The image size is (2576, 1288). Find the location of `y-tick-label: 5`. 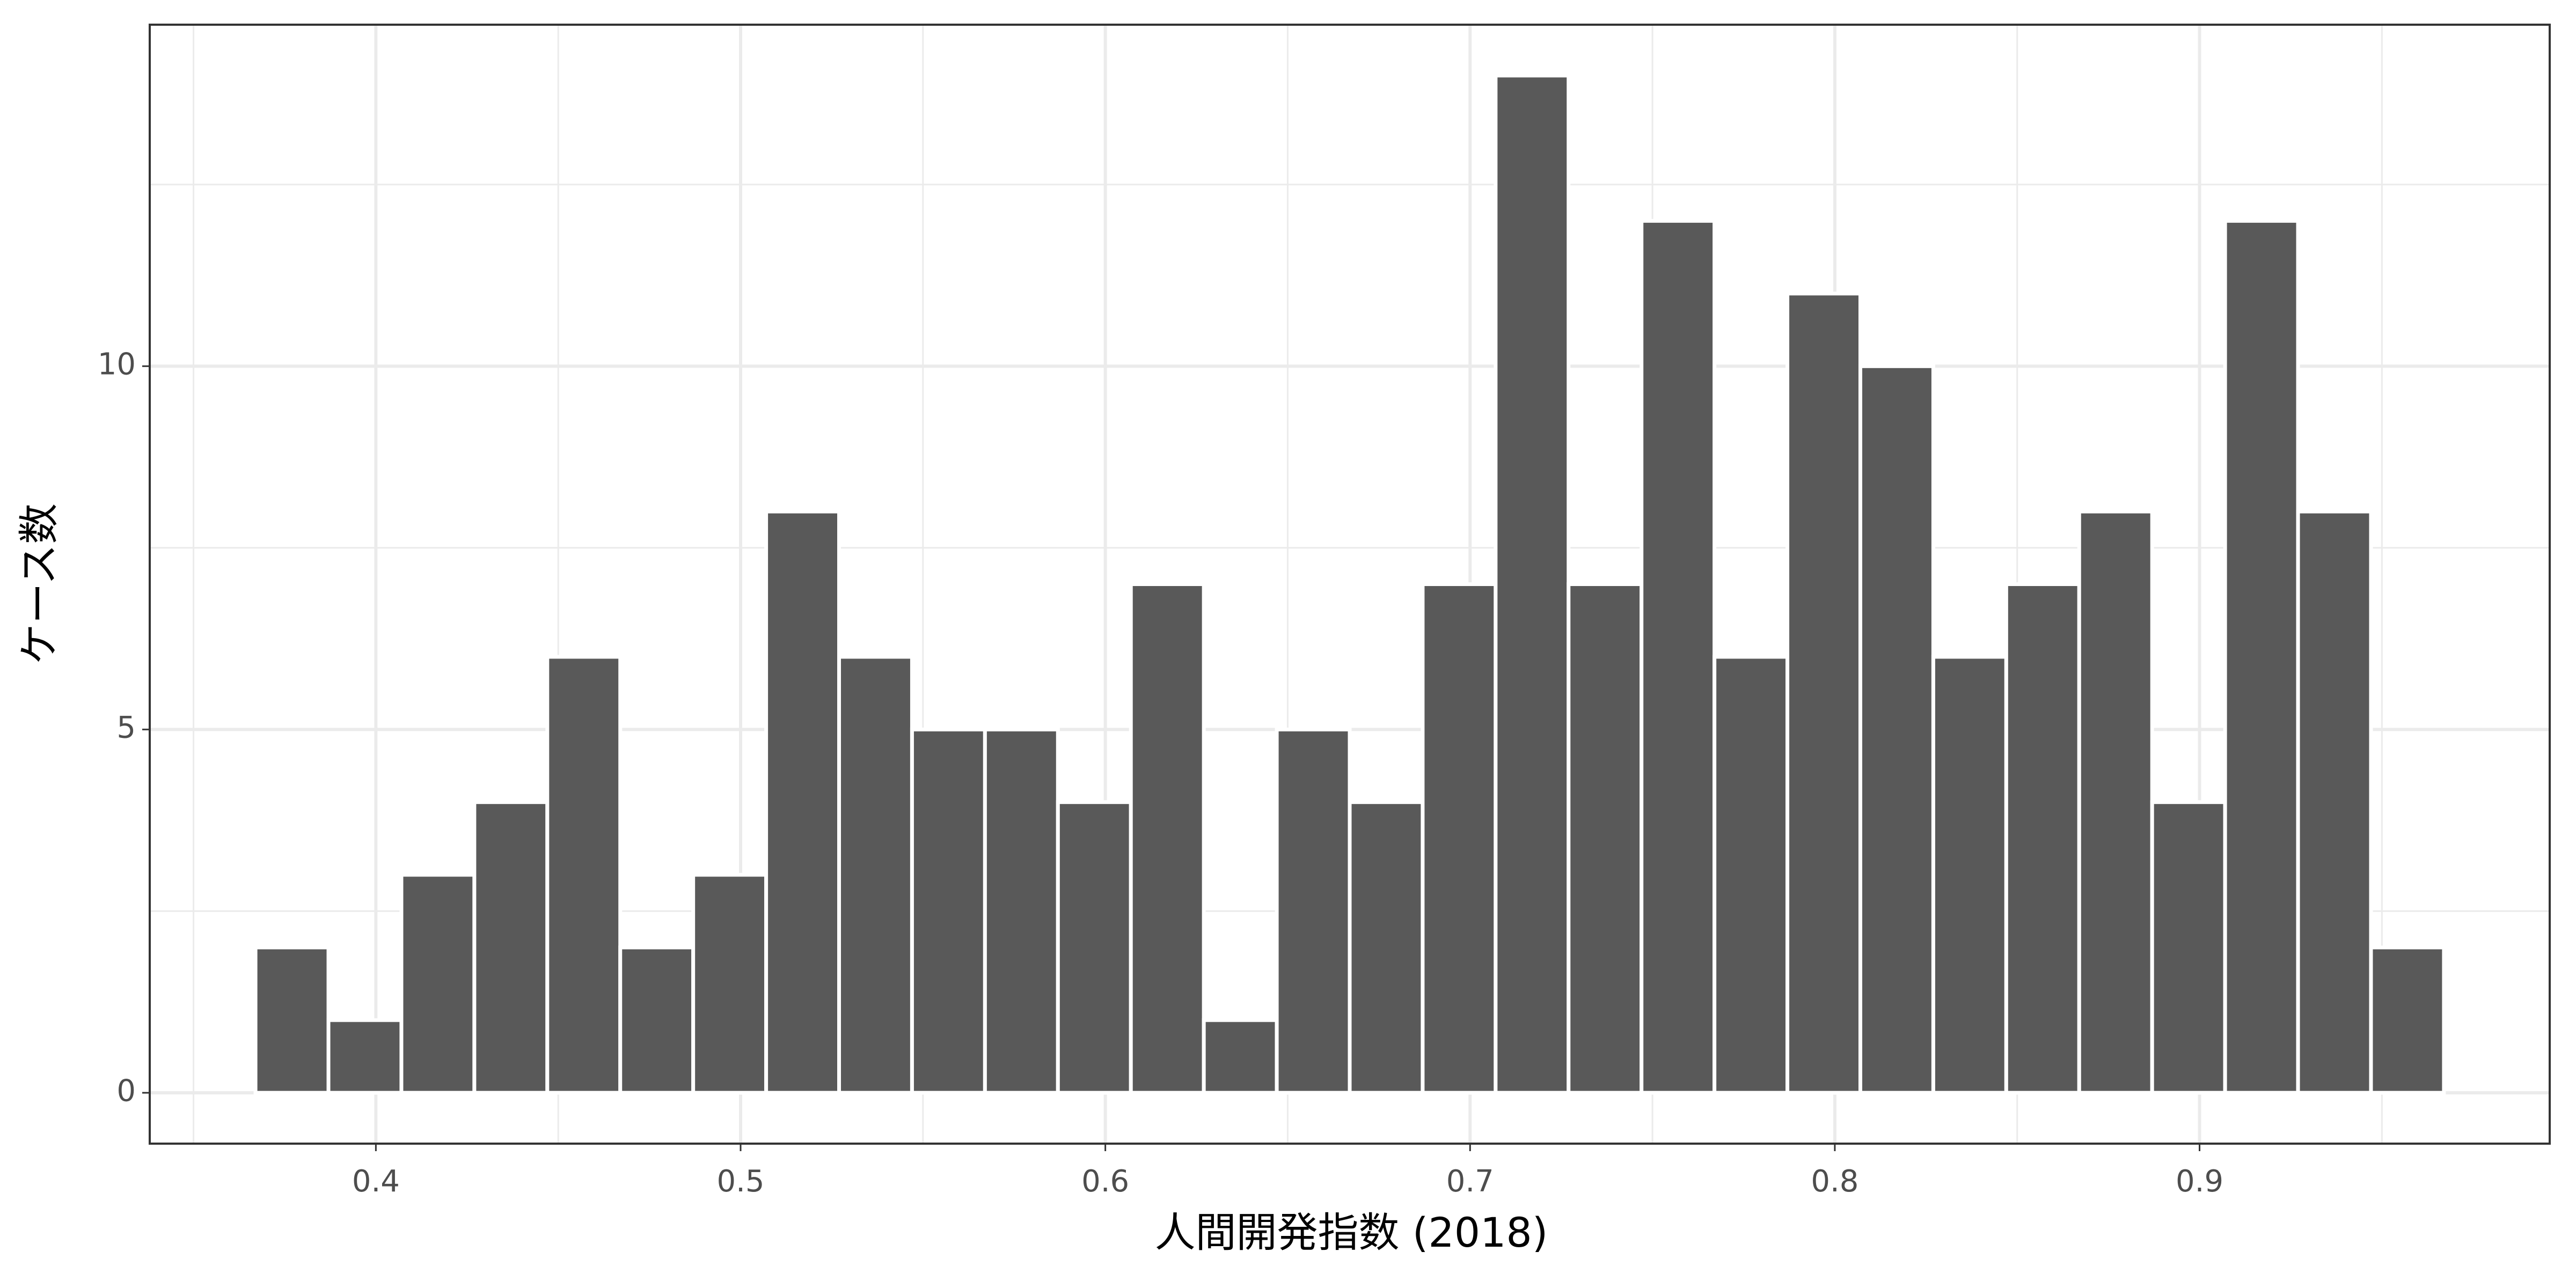

y-tick-label: 5 is located at coordinates (126, 727).